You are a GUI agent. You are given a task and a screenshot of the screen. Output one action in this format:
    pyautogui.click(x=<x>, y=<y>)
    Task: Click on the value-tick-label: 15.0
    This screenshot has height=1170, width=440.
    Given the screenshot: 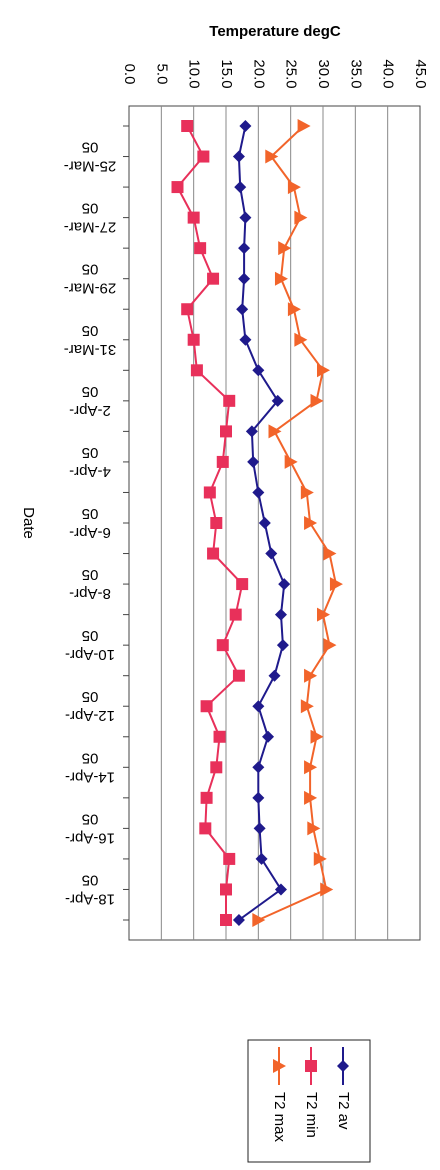 What is the action you would take?
    pyautogui.click(x=226, y=73)
    